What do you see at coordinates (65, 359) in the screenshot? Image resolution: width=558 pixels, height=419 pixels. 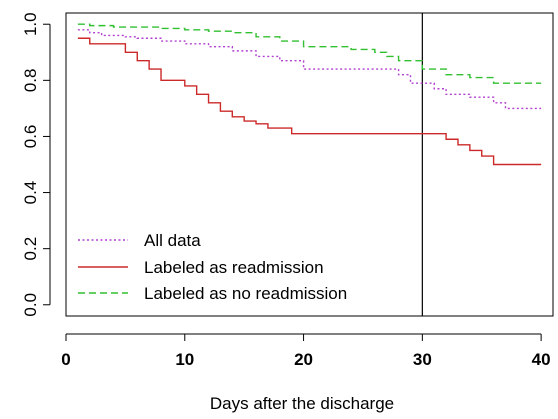 I see `x-tick-label-0: 0` at bounding box center [65, 359].